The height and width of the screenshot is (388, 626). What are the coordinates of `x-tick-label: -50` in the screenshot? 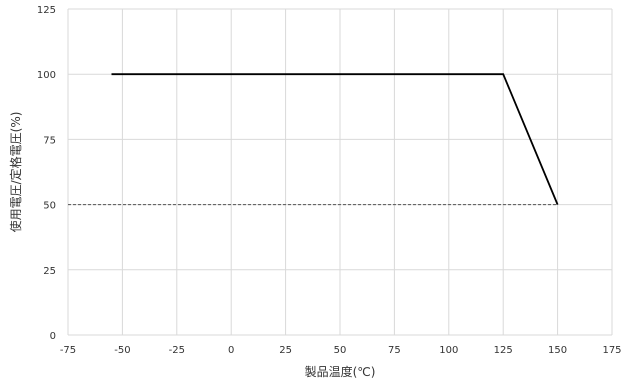 It's located at (122, 350).